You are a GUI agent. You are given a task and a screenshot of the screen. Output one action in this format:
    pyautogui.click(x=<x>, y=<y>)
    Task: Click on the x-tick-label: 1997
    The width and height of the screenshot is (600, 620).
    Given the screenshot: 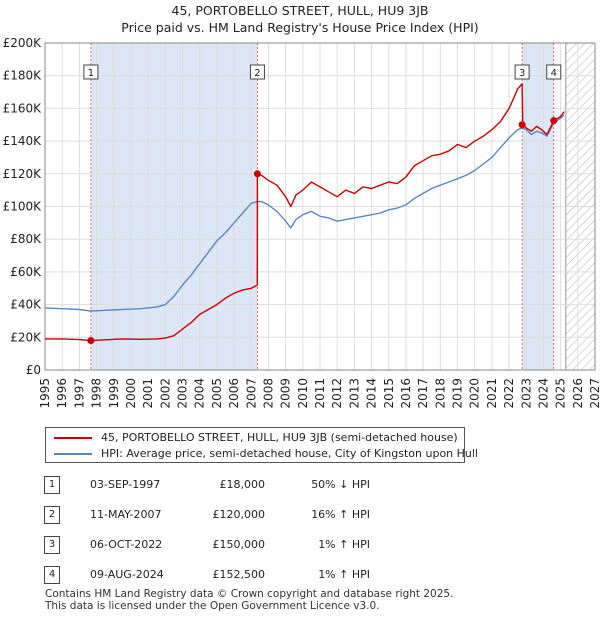 What is the action you would take?
    pyautogui.click(x=79, y=393)
    